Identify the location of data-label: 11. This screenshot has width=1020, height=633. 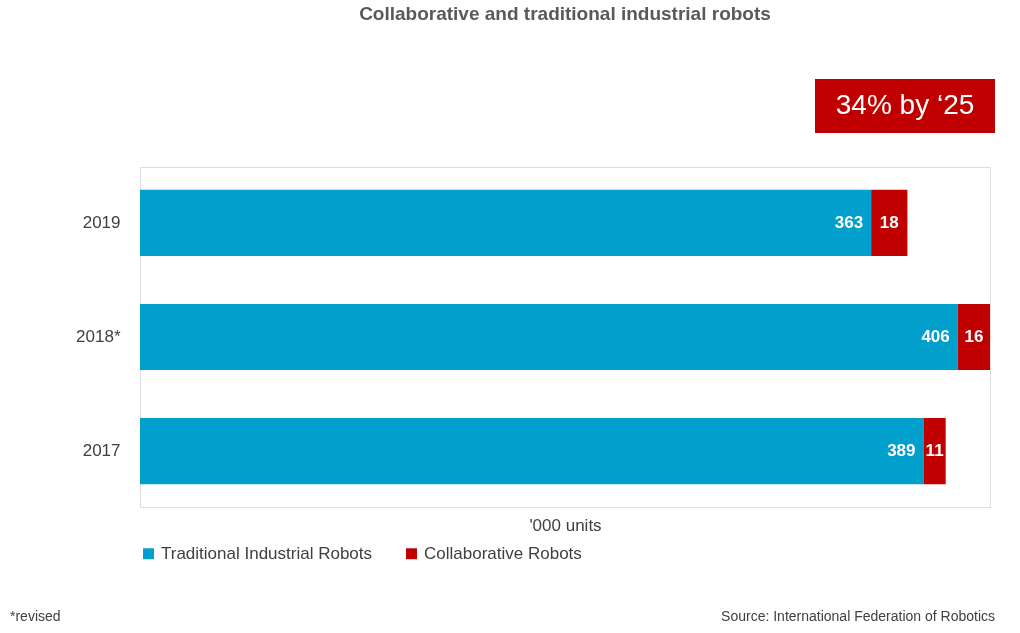
(934, 451).